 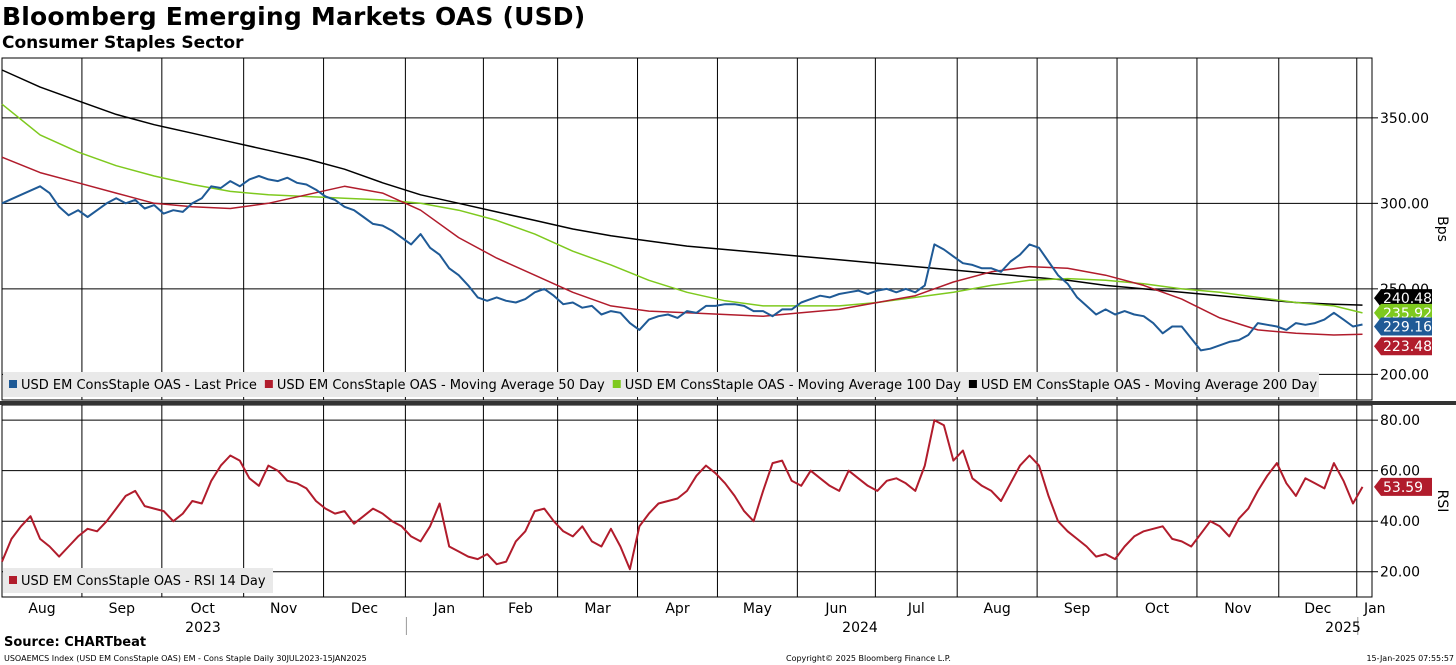 I want to click on chart-title: Bloomberg Emerging Markets OAS (USD), so click(x=294, y=16).